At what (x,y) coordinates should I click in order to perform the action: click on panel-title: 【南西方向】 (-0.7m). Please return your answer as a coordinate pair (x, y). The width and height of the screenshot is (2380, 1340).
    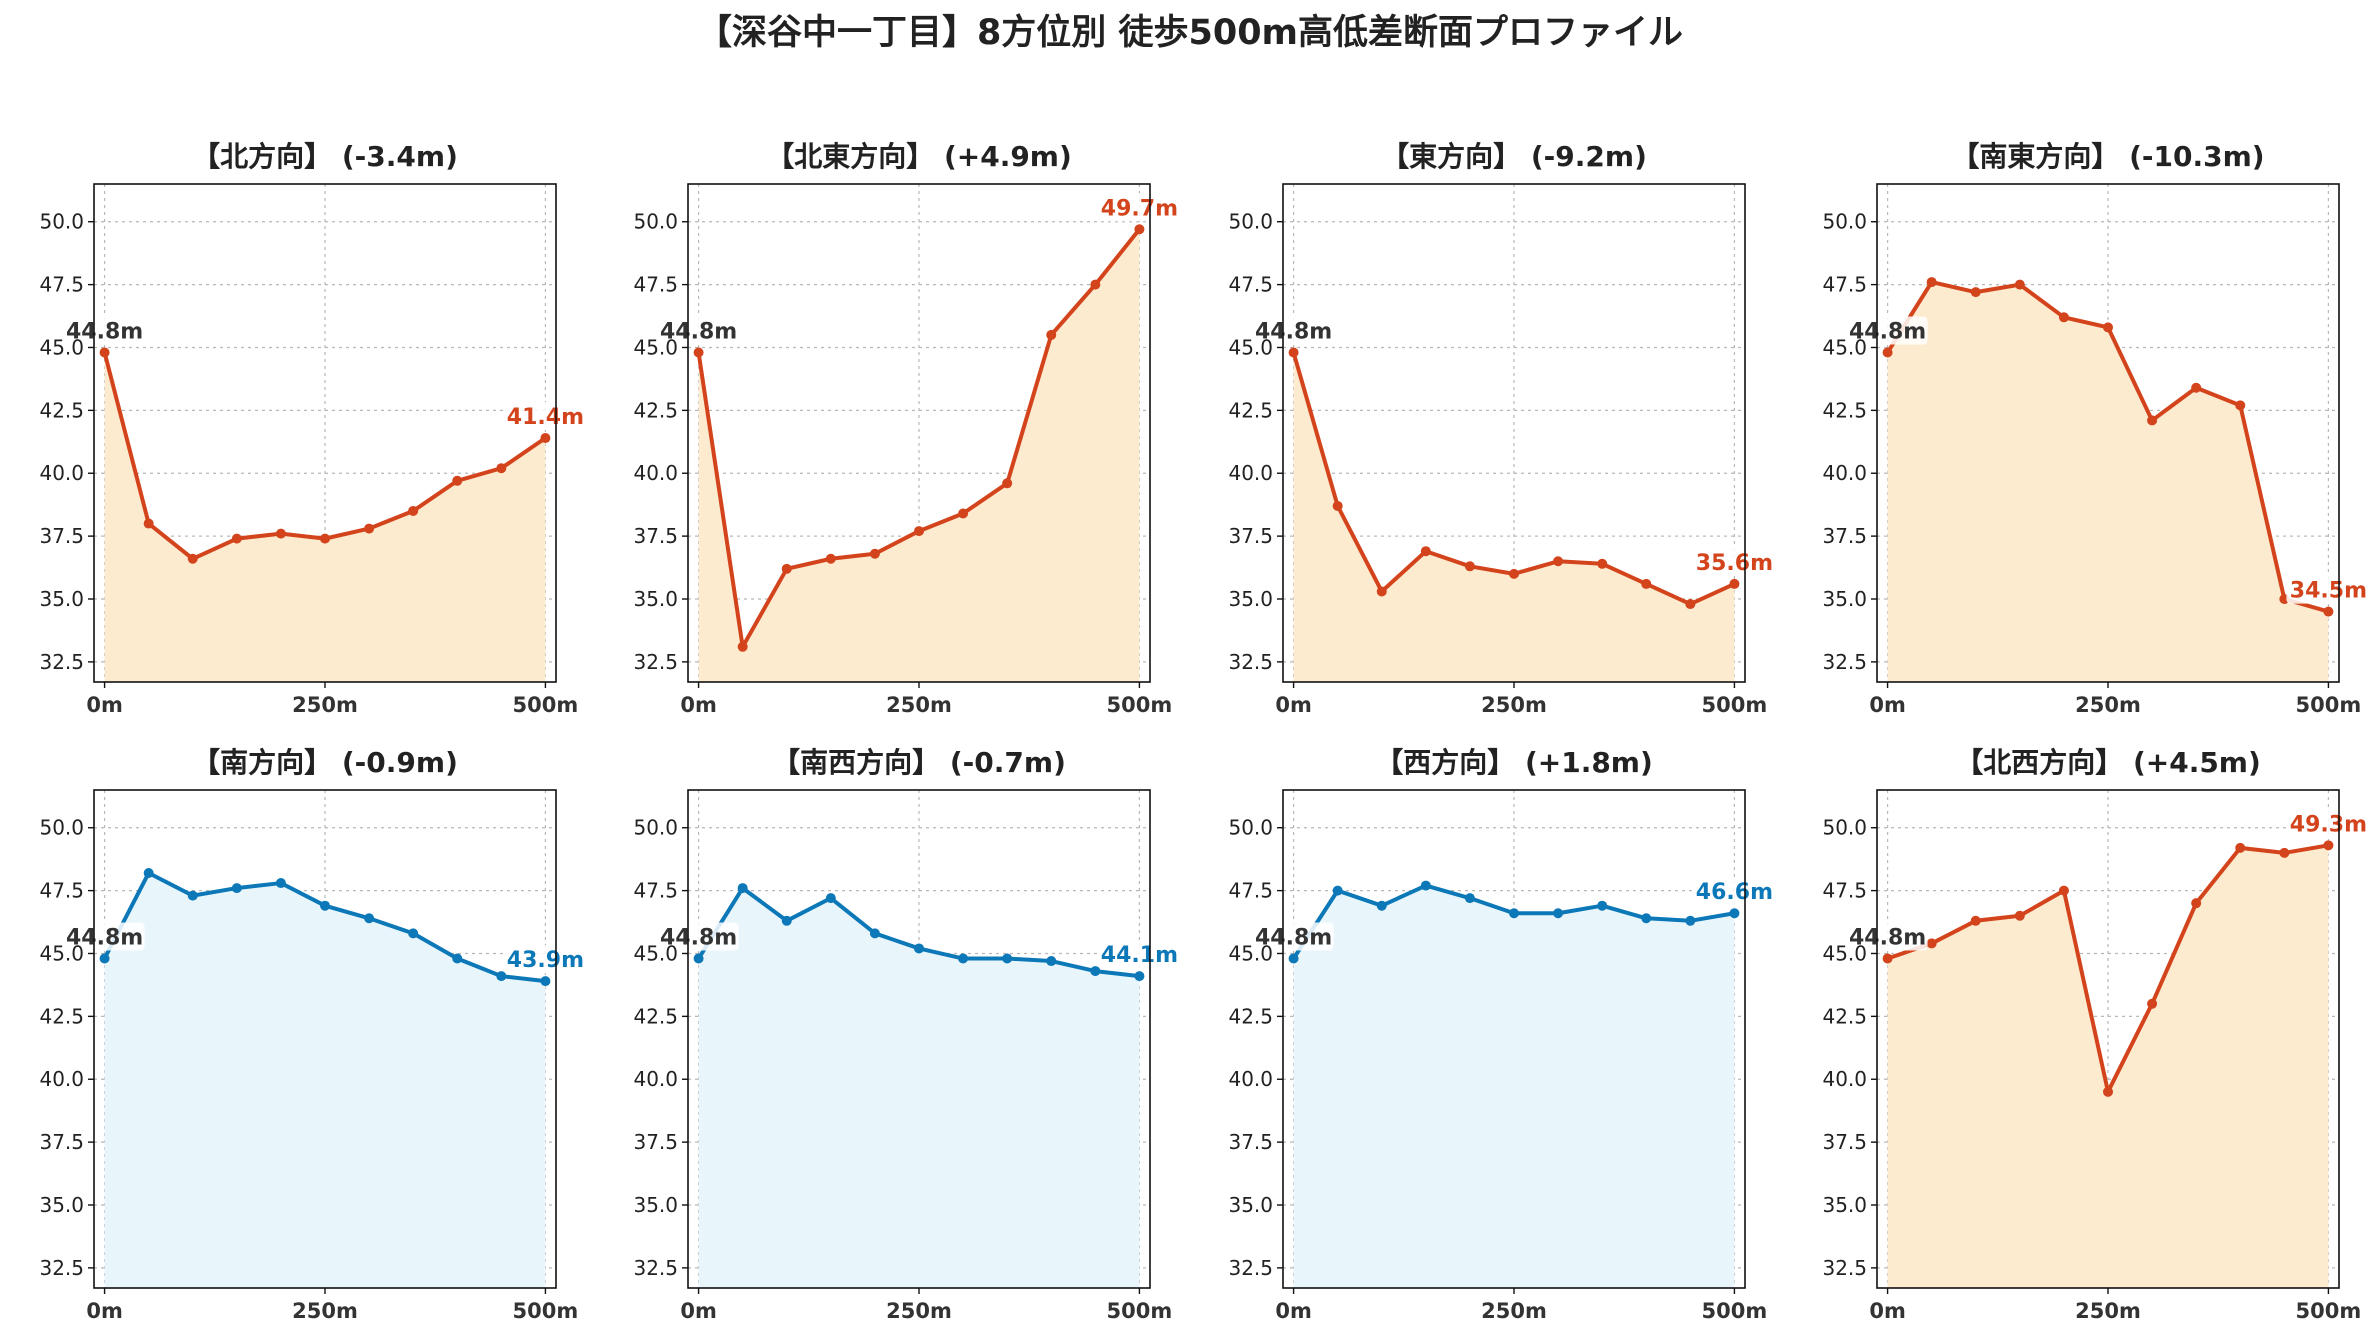
    Looking at the image, I should click on (919, 762).